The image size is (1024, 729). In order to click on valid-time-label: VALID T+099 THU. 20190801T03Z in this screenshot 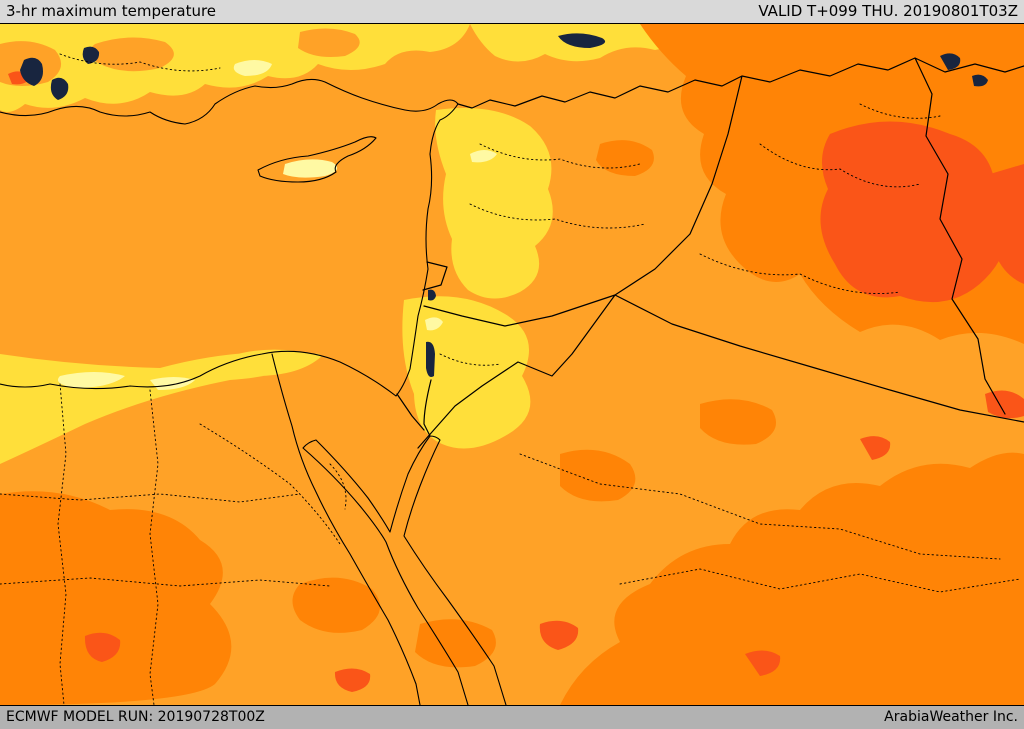, I will do `click(888, 11)`.